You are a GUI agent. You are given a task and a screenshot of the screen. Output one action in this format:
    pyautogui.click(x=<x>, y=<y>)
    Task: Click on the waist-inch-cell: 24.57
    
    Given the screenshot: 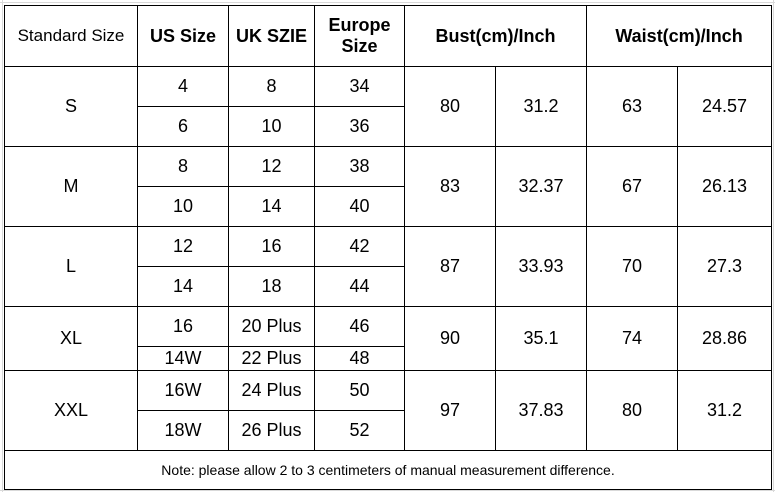 What is the action you would take?
    pyautogui.click(x=725, y=106)
    